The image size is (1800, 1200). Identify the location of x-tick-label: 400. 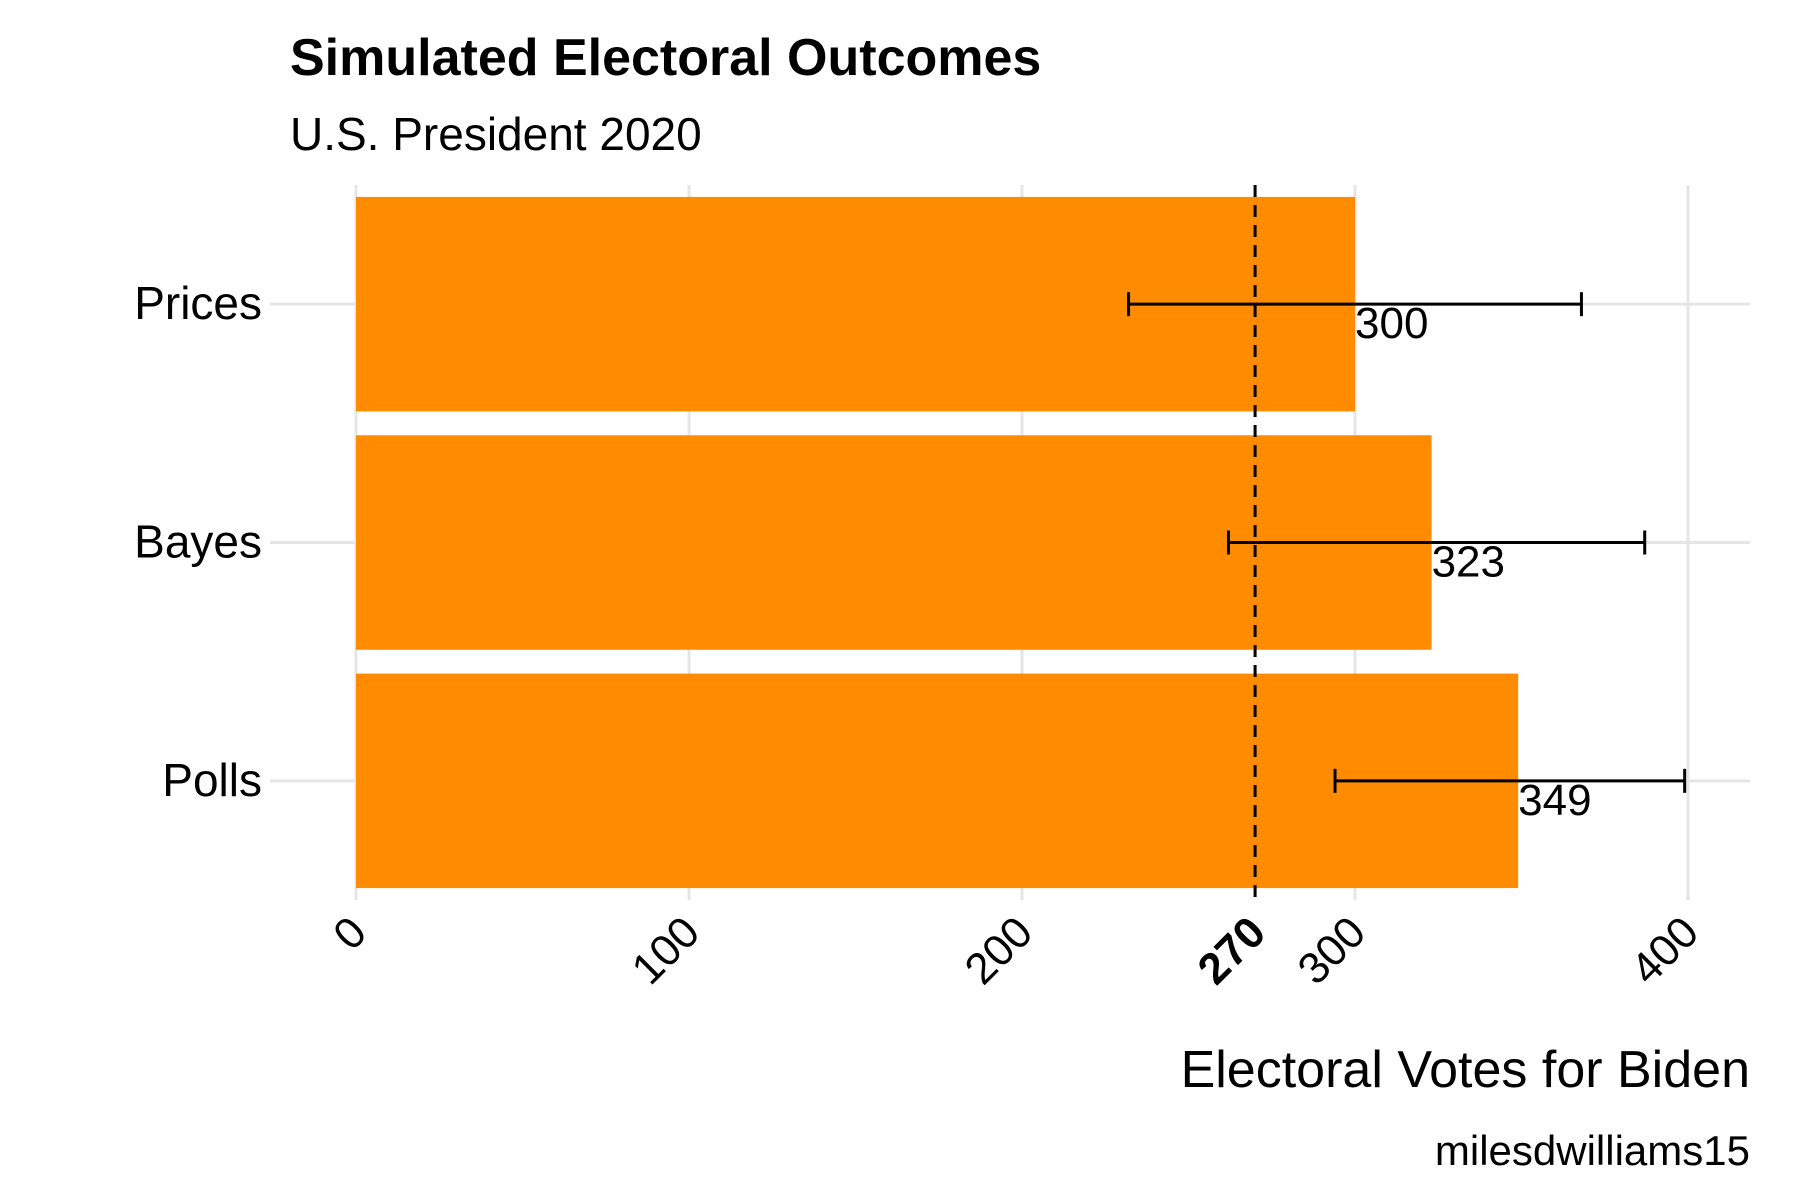
(1665, 950).